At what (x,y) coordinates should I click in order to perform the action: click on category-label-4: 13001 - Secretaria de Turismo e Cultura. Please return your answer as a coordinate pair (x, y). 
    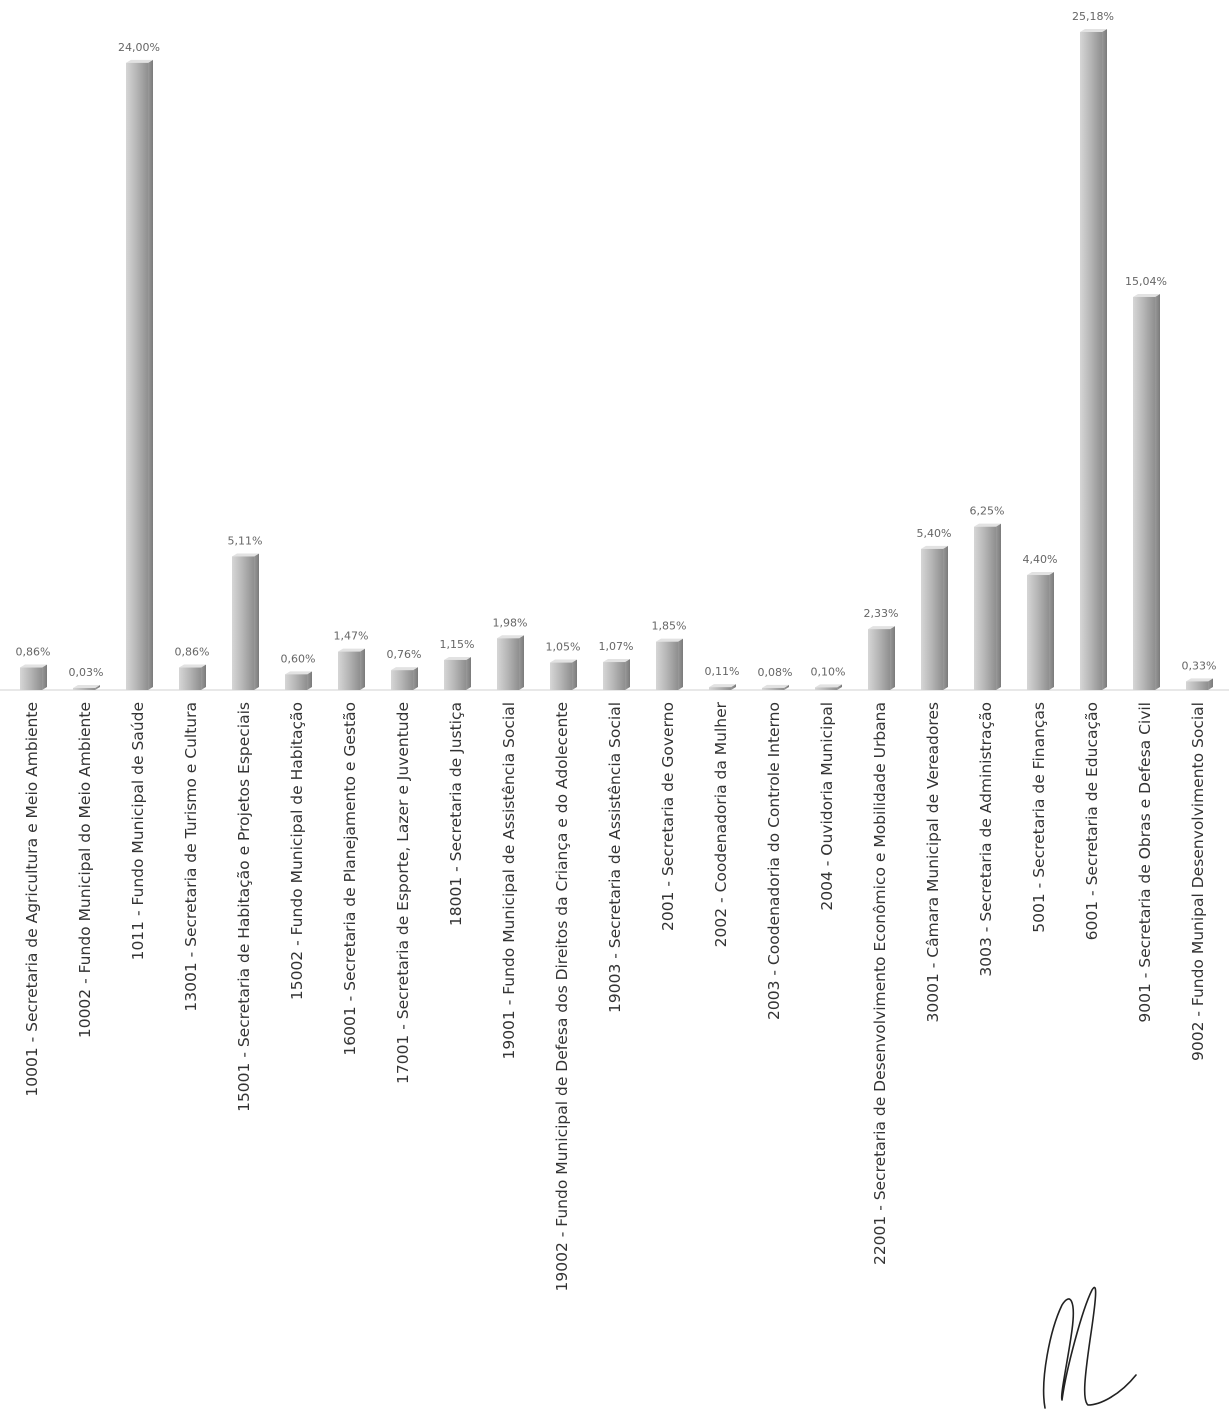
    Looking at the image, I should click on (191, 857).